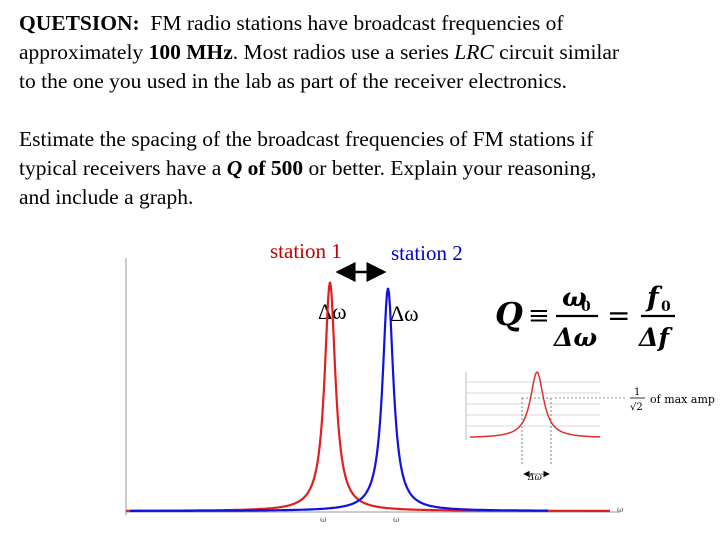  What do you see at coordinates (666, 307) in the screenshot?
I see `formula-f0-sub: 0` at bounding box center [666, 307].